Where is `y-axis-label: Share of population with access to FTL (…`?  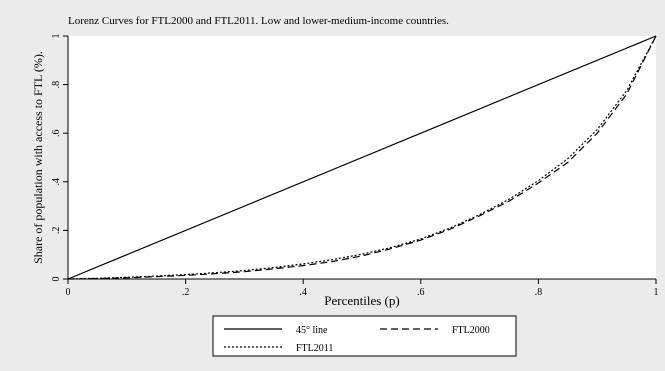 y-axis-label: Share of population with access to FTL (… is located at coordinates (38, 157).